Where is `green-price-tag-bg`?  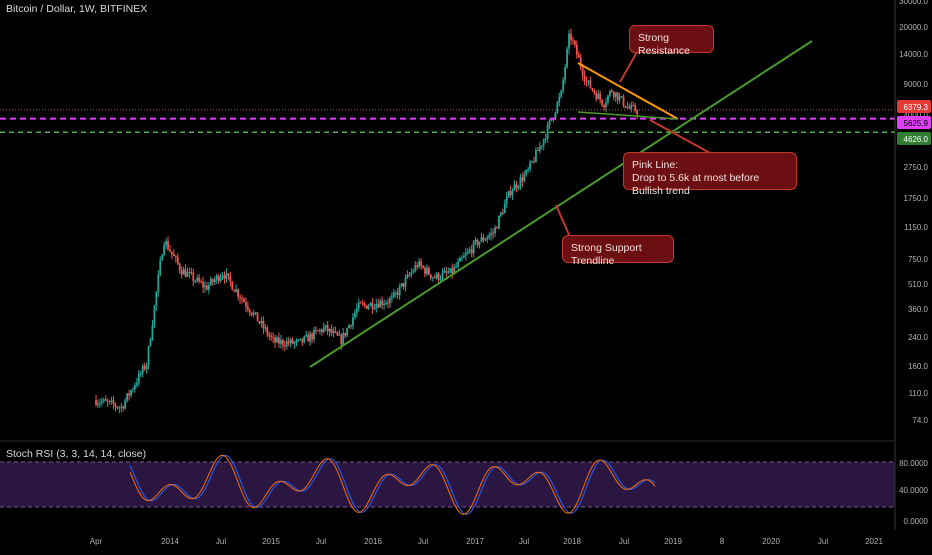
green-price-tag-bg is located at coordinates (914, 138).